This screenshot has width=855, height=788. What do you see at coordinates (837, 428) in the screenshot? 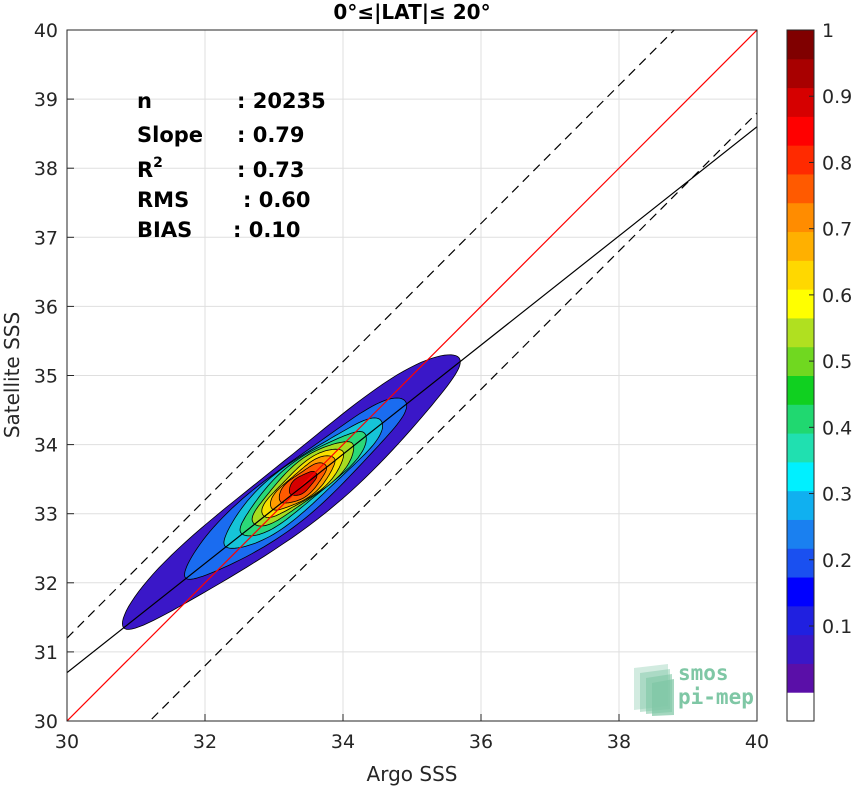
I see `colorbar-tick-label: 0.4` at bounding box center [837, 428].